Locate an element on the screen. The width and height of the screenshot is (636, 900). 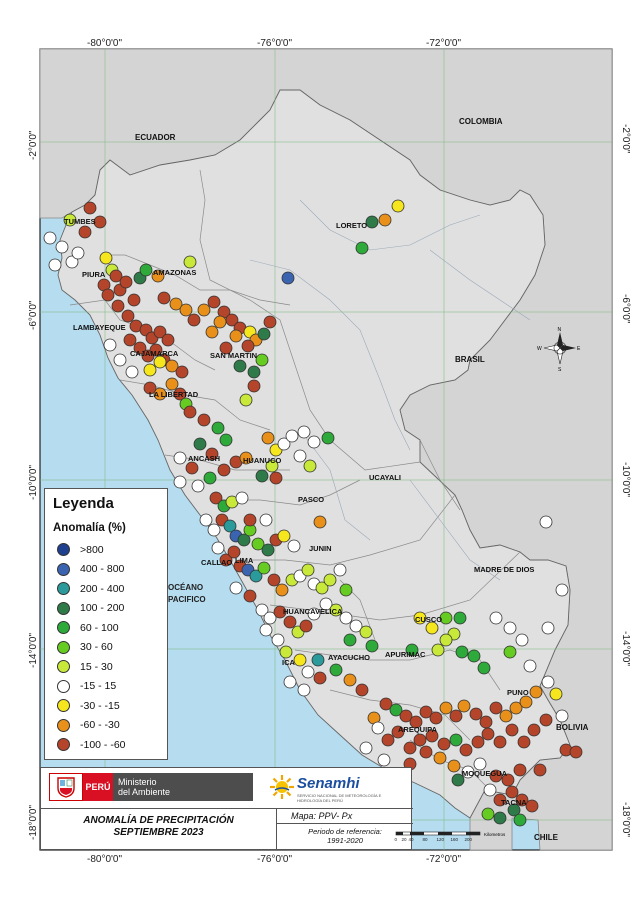
label-piura: PIURA is located at coordinates (94, 274).